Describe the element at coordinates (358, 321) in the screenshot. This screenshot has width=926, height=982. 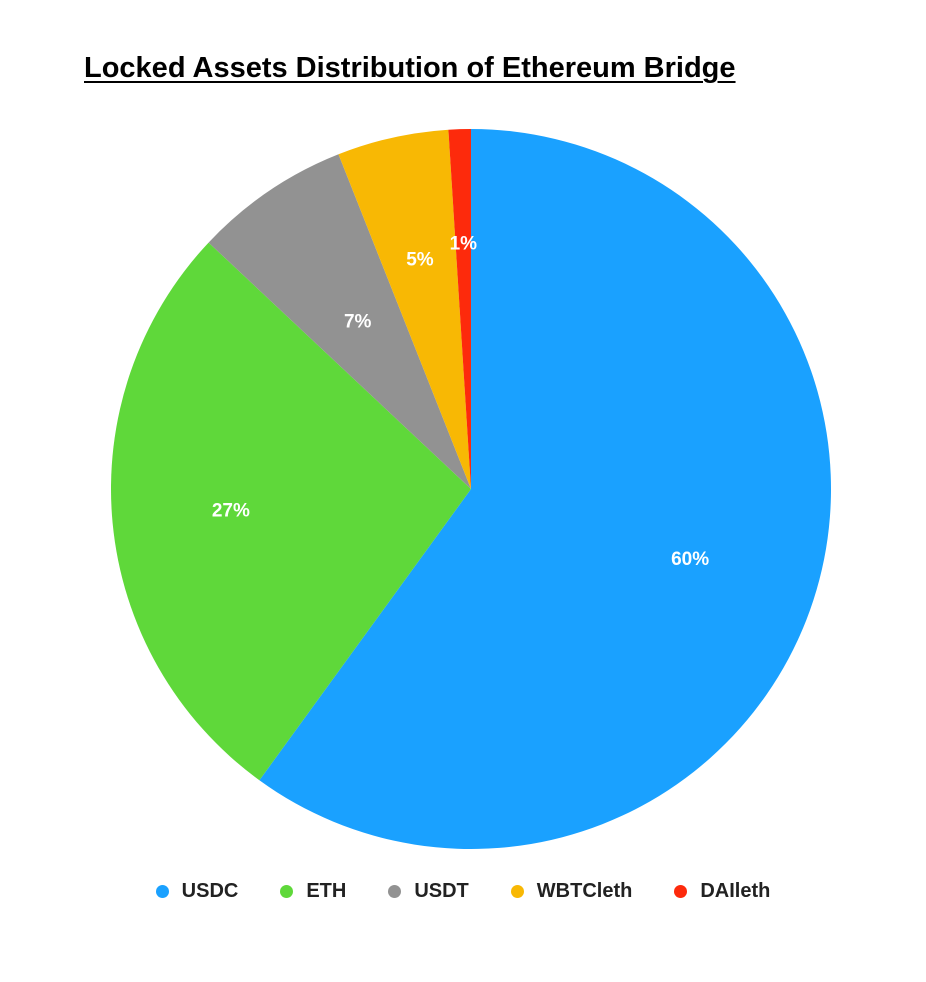
I see `slice-label-usdt: 7%` at that location.